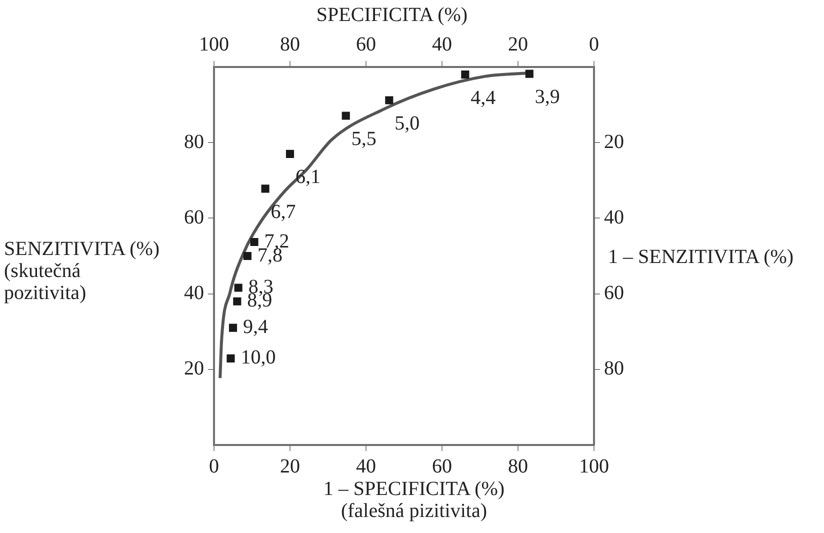  I want to click on x-tick-label: 40, so click(366, 466).